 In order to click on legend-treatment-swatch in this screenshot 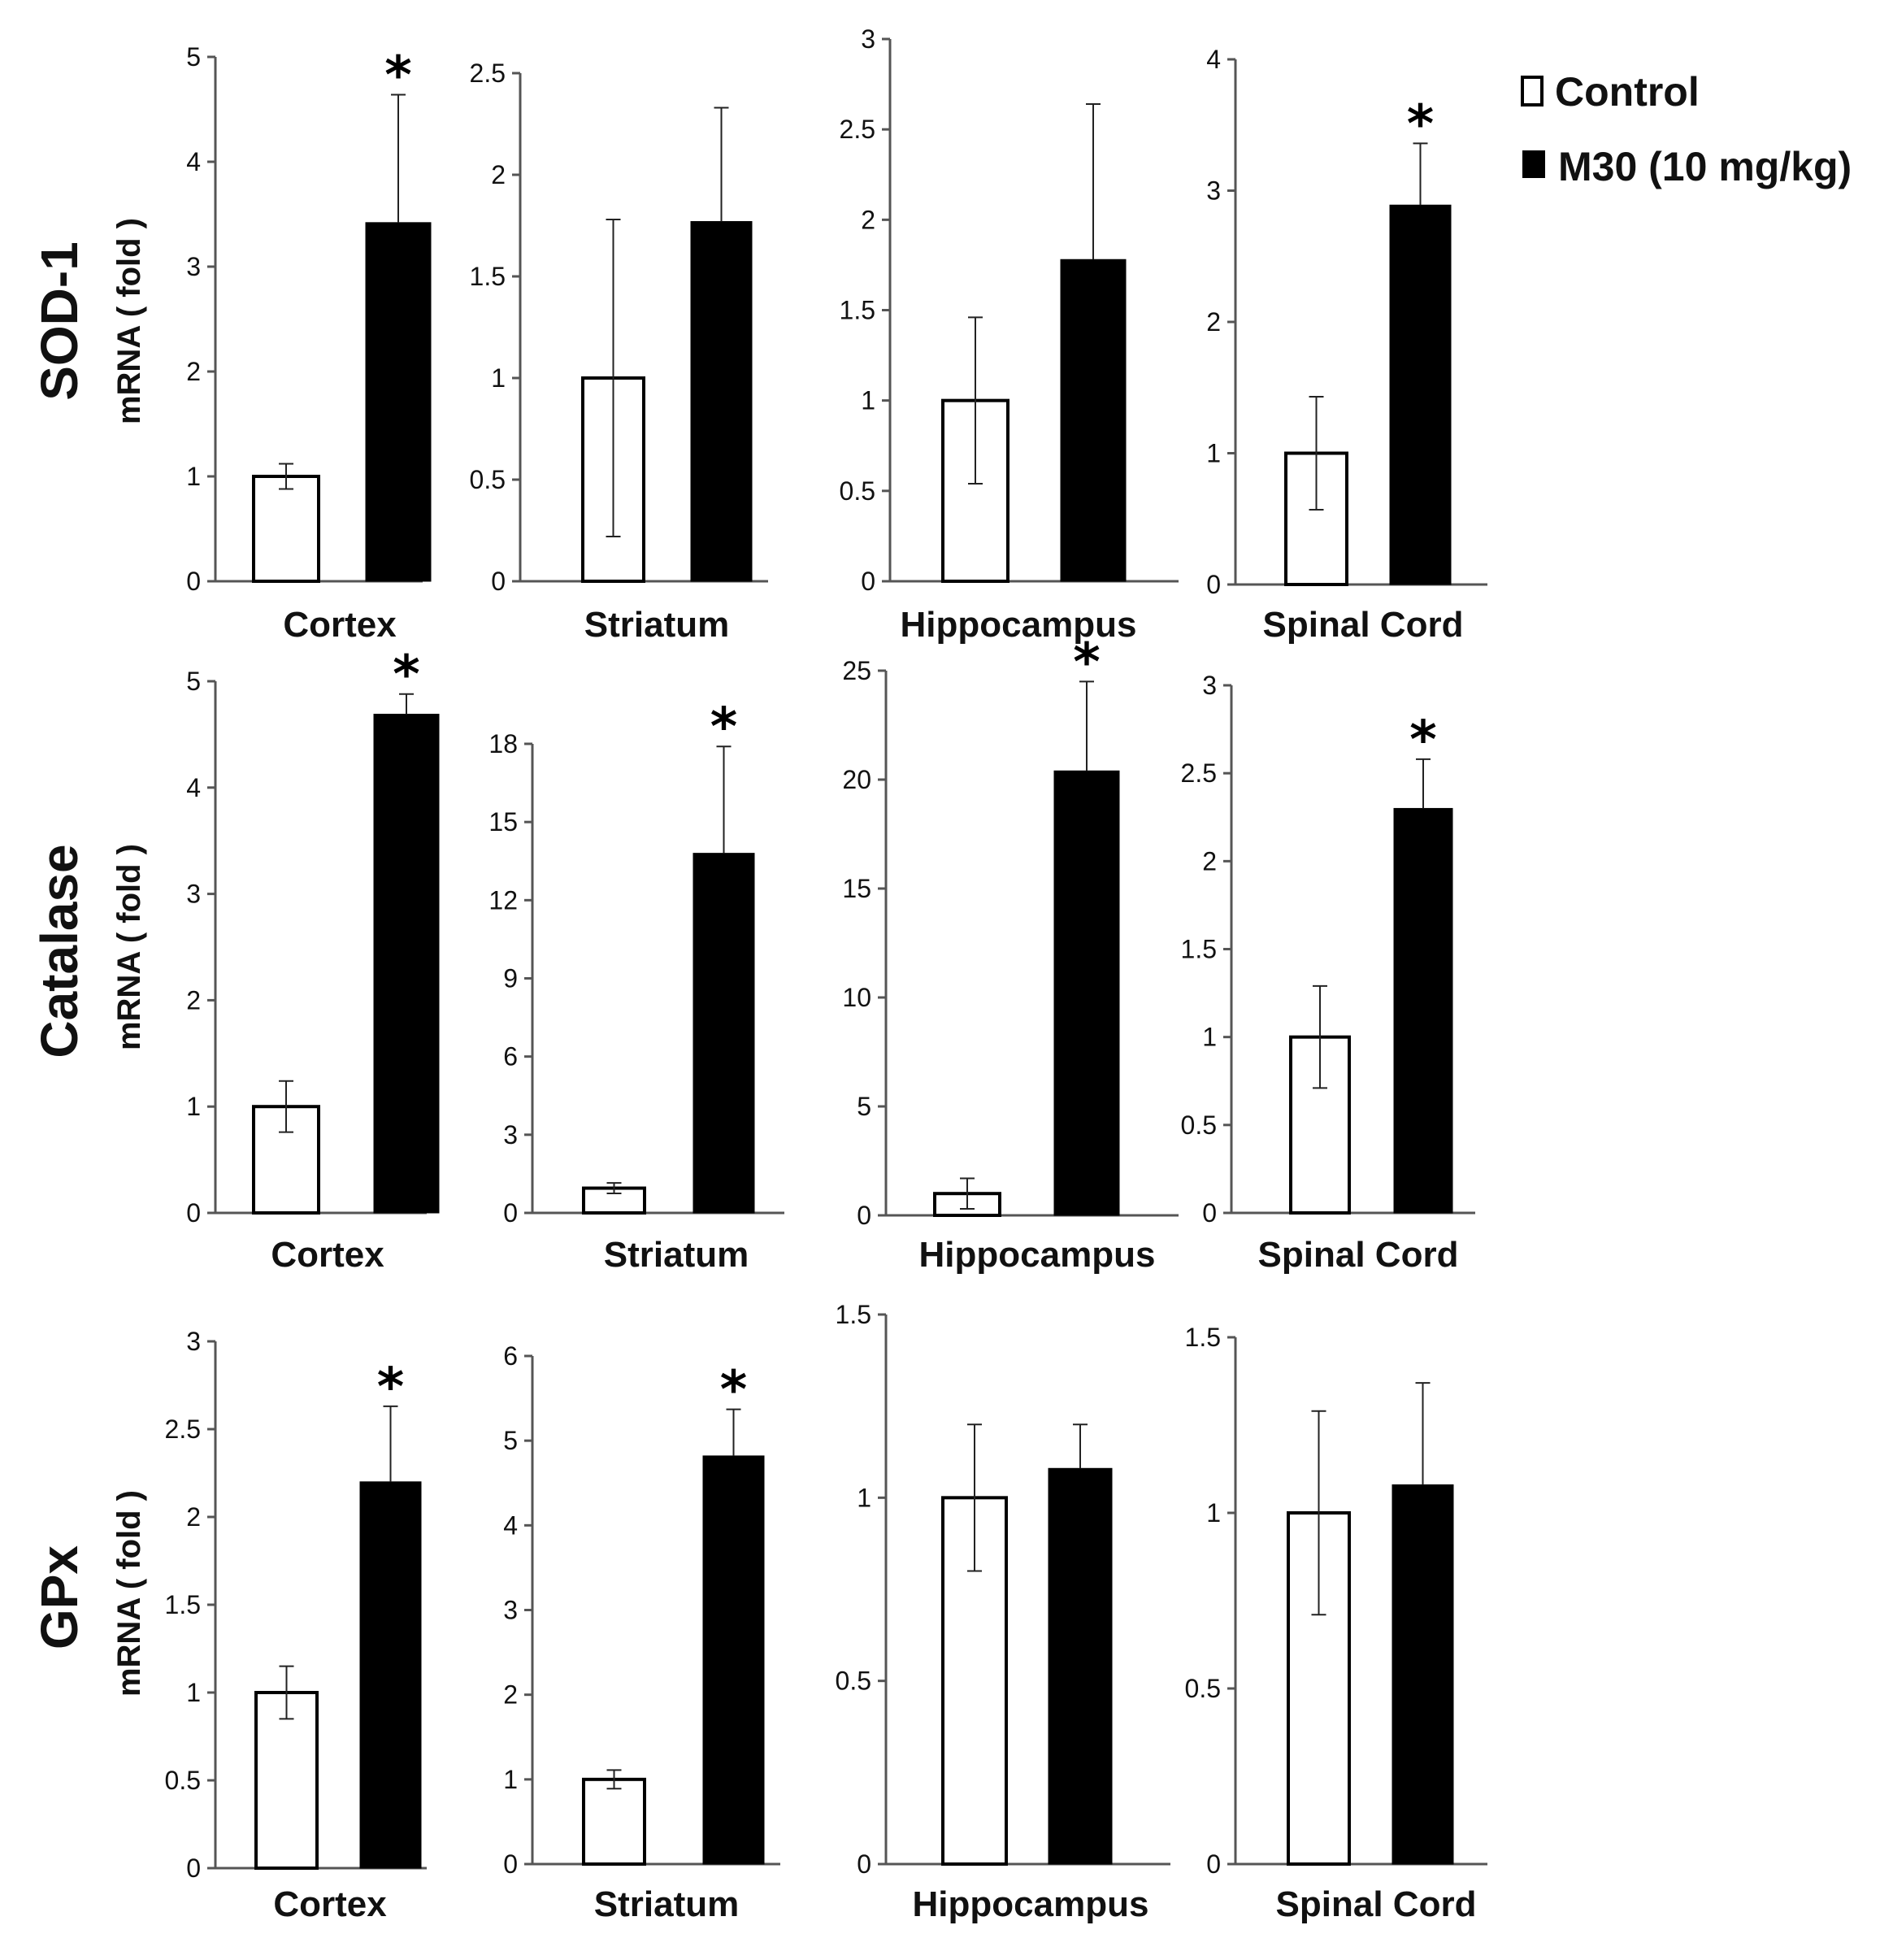, I will do `click(1533, 164)`.